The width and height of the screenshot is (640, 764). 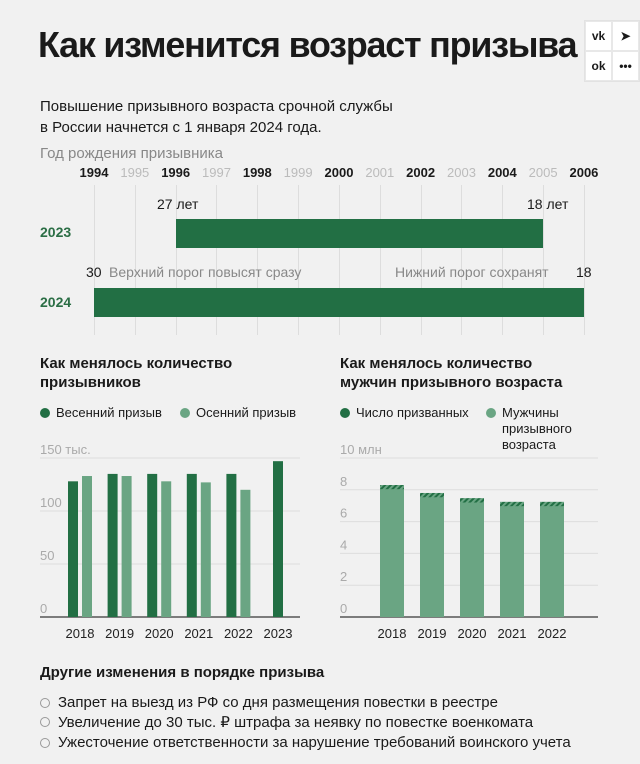 What do you see at coordinates (65, 449) in the screenshot?
I see `y-tick-label: 150 тыс.` at bounding box center [65, 449].